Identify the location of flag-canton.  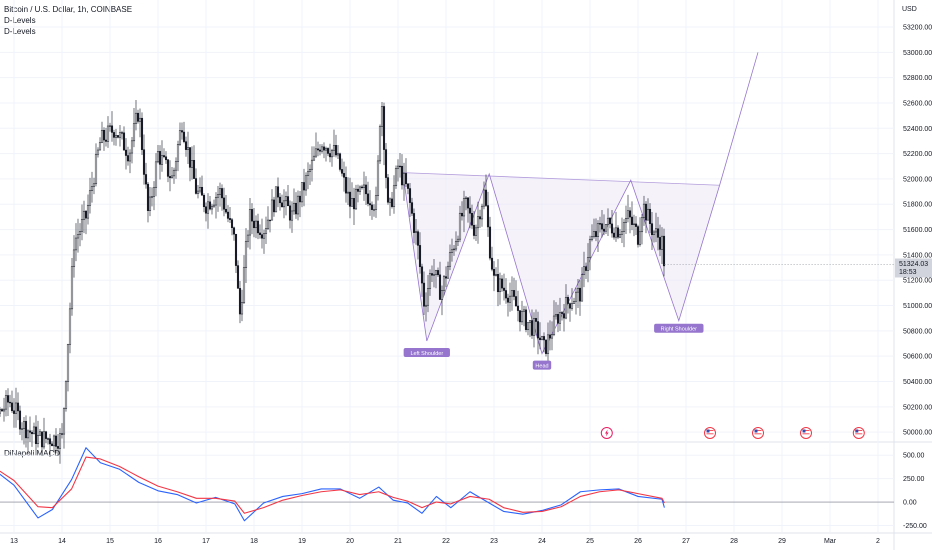
(708, 431).